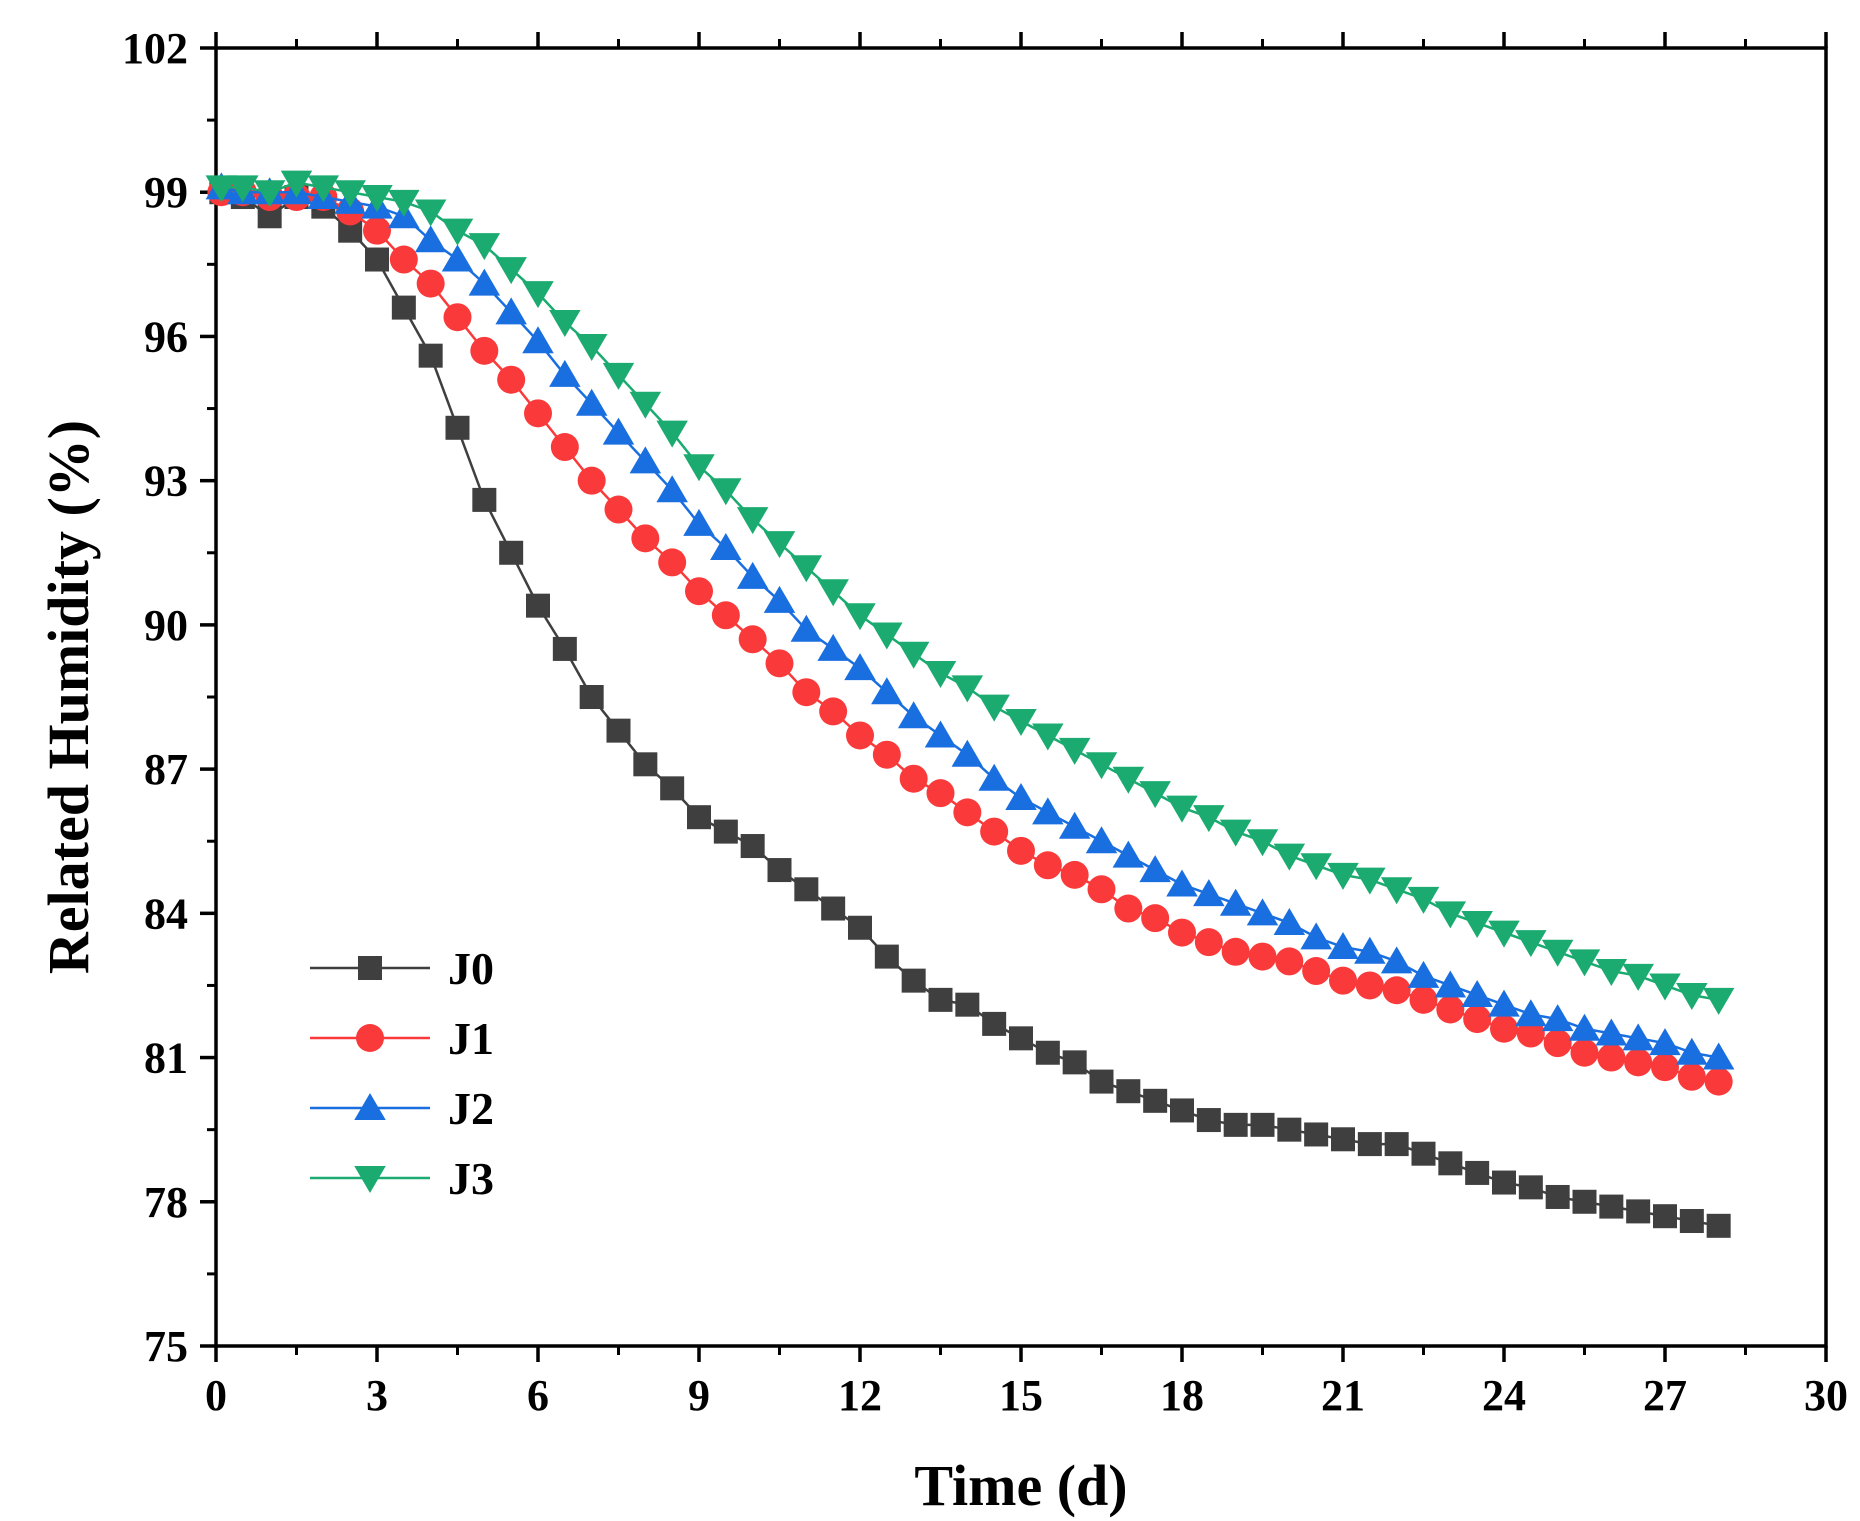 The height and width of the screenshot is (1521, 1860). What do you see at coordinates (166, 1202) in the screenshot?
I see `y-tick-label: 78` at bounding box center [166, 1202].